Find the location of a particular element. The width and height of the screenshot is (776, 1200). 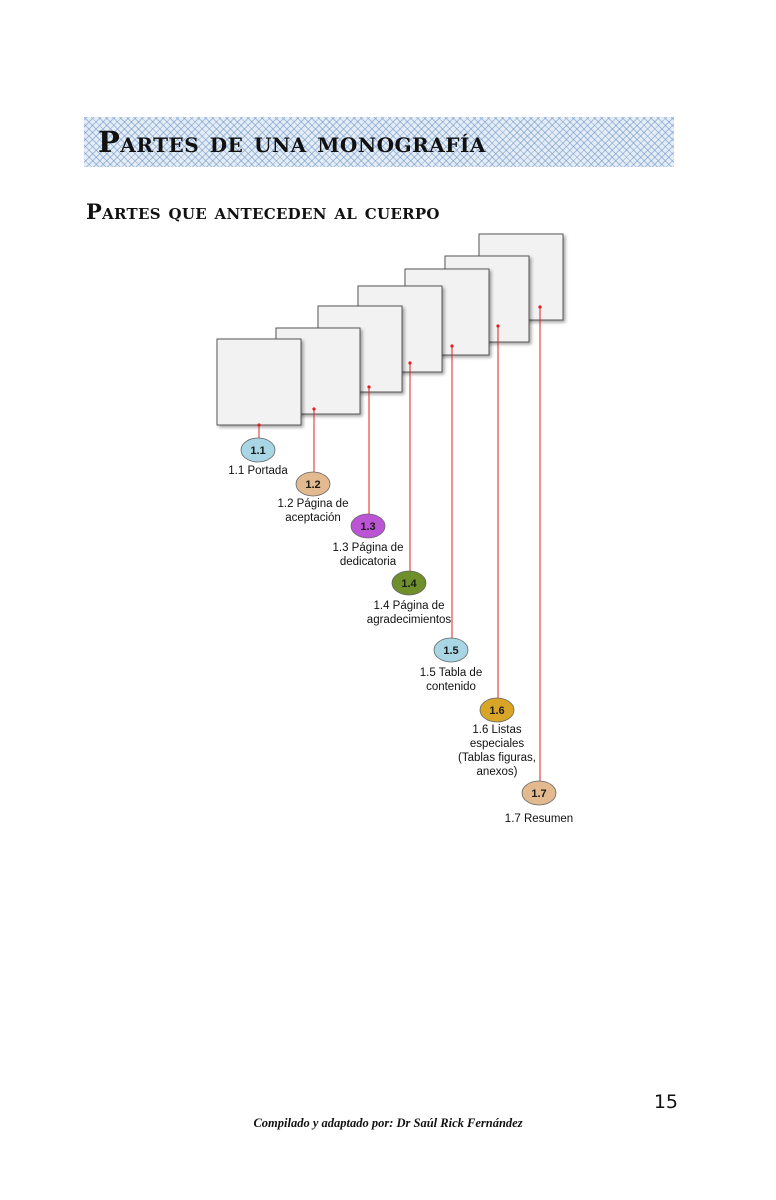

node-label-line: especiales is located at coordinates (497, 744).